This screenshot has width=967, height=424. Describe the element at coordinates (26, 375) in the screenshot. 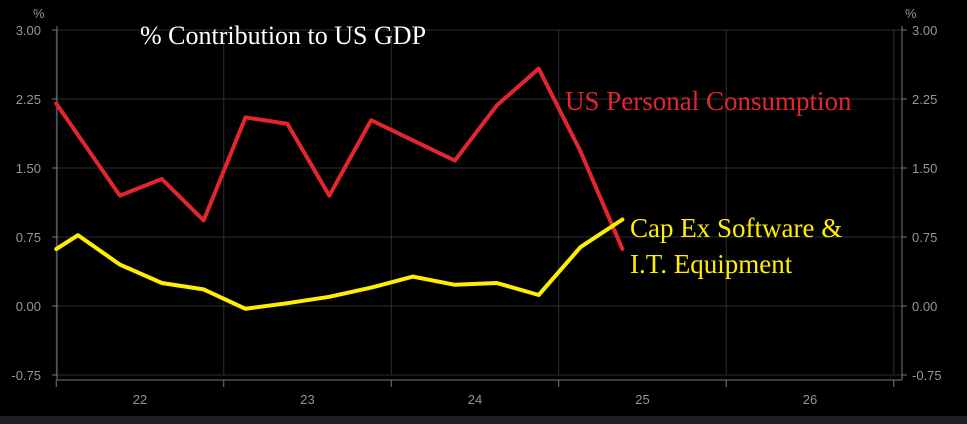

I see `left-ytick-label: -0.75` at that location.